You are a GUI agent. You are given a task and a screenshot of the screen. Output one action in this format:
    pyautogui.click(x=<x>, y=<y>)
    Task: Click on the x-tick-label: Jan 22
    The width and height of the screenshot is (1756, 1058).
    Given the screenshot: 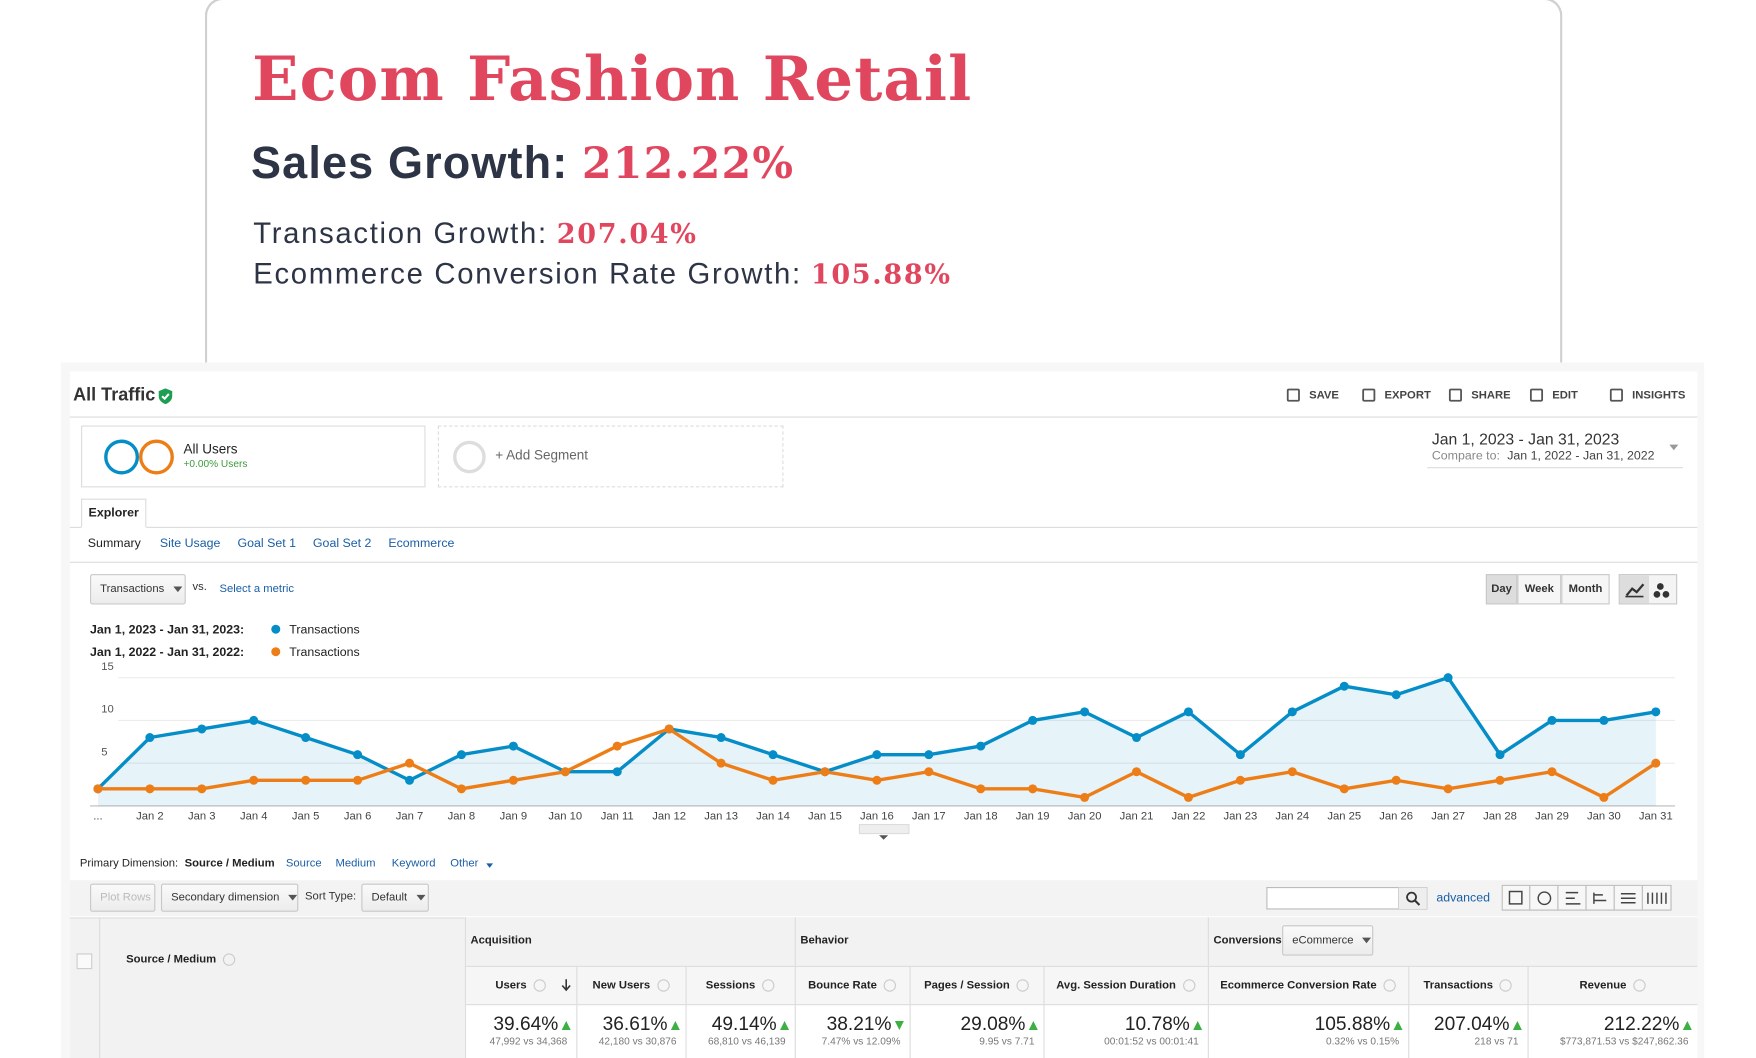 What is the action you would take?
    pyautogui.click(x=1189, y=816)
    